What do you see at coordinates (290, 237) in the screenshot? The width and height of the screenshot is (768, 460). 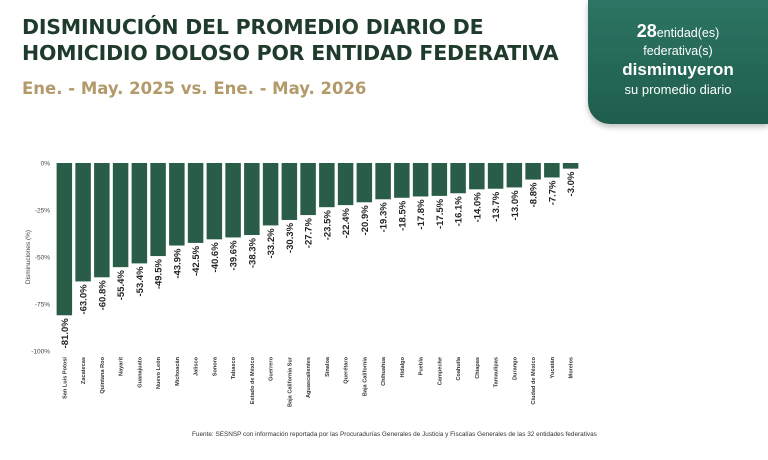 I see `value-label: -30.3%` at bounding box center [290, 237].